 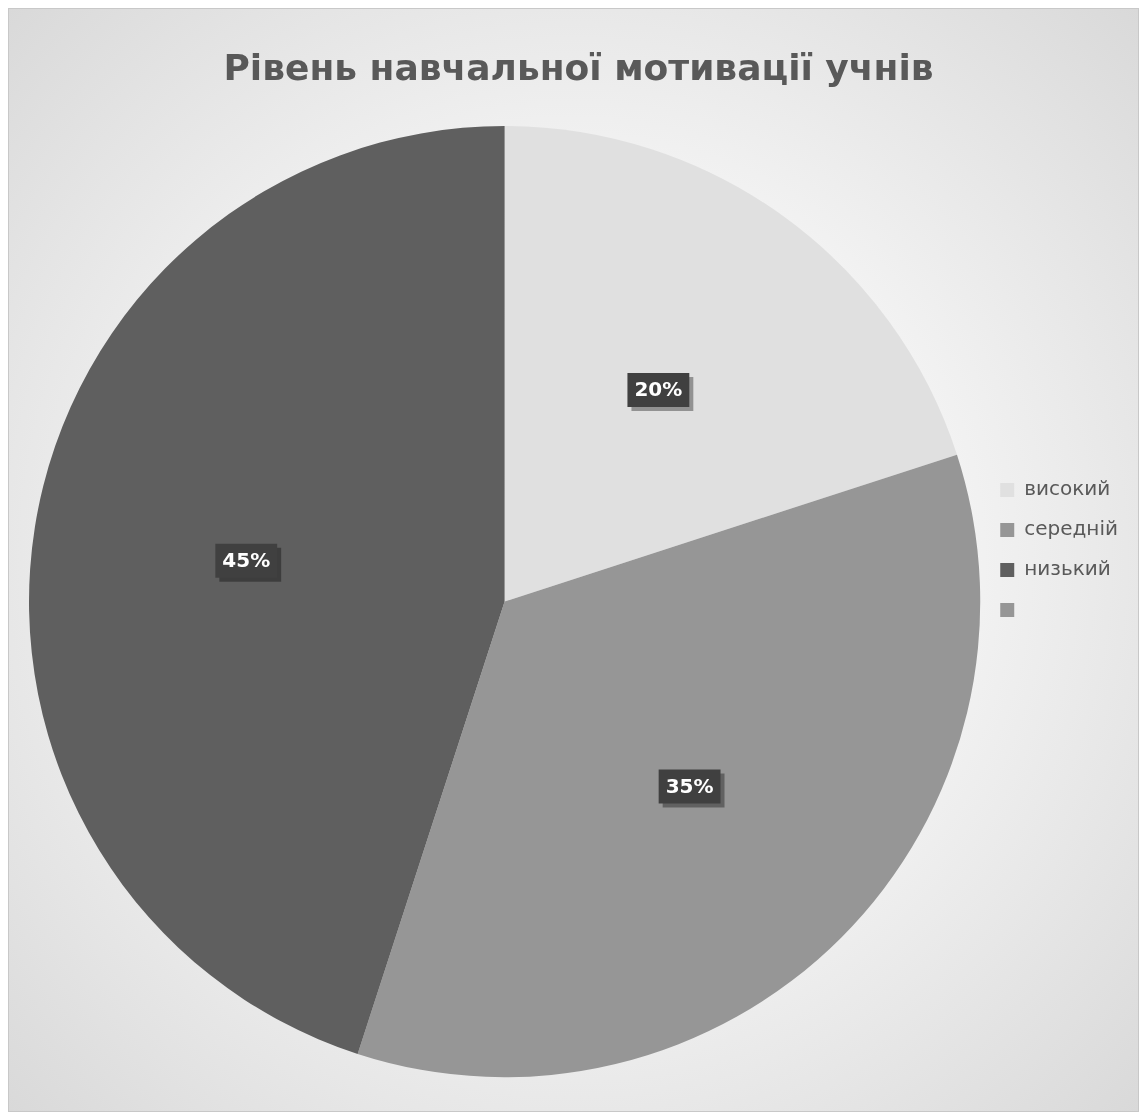 What do you see at coordinates (246, 559) in the screenshot?
I see `data-label: 45%` at bounding box center [246, 559].